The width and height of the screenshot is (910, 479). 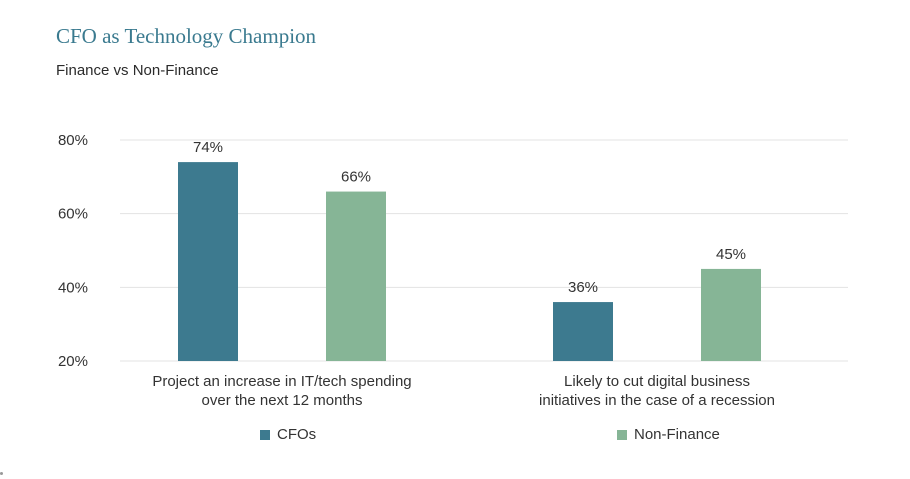 What do you see at coordinates (73, 287) in the screenshot?
I see `y-tick-label: 40%` at bounding box center [73, 287].